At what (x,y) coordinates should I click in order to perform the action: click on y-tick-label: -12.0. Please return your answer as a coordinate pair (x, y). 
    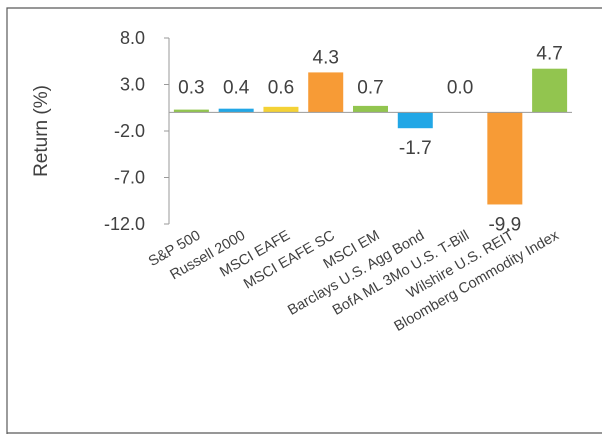
    Looking at the image, I should click on (124, 224).